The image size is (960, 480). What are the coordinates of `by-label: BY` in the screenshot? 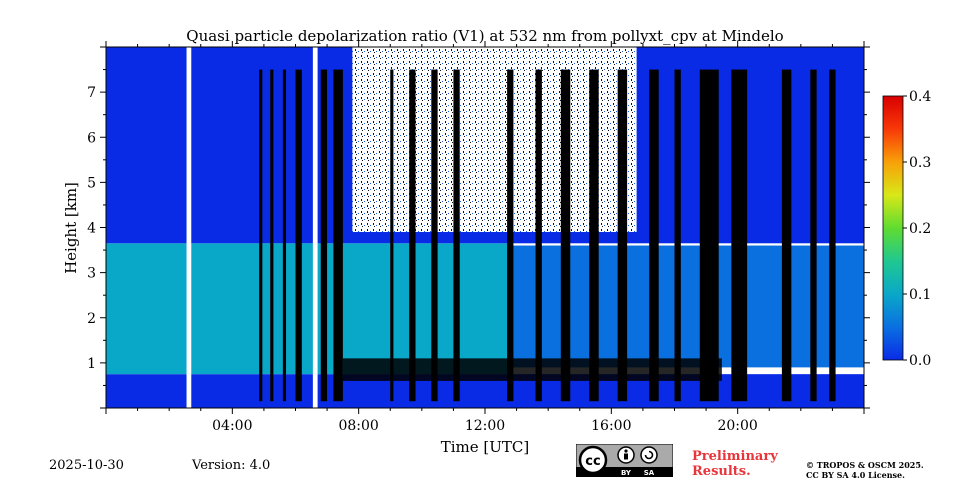 It's located at (626, 473).